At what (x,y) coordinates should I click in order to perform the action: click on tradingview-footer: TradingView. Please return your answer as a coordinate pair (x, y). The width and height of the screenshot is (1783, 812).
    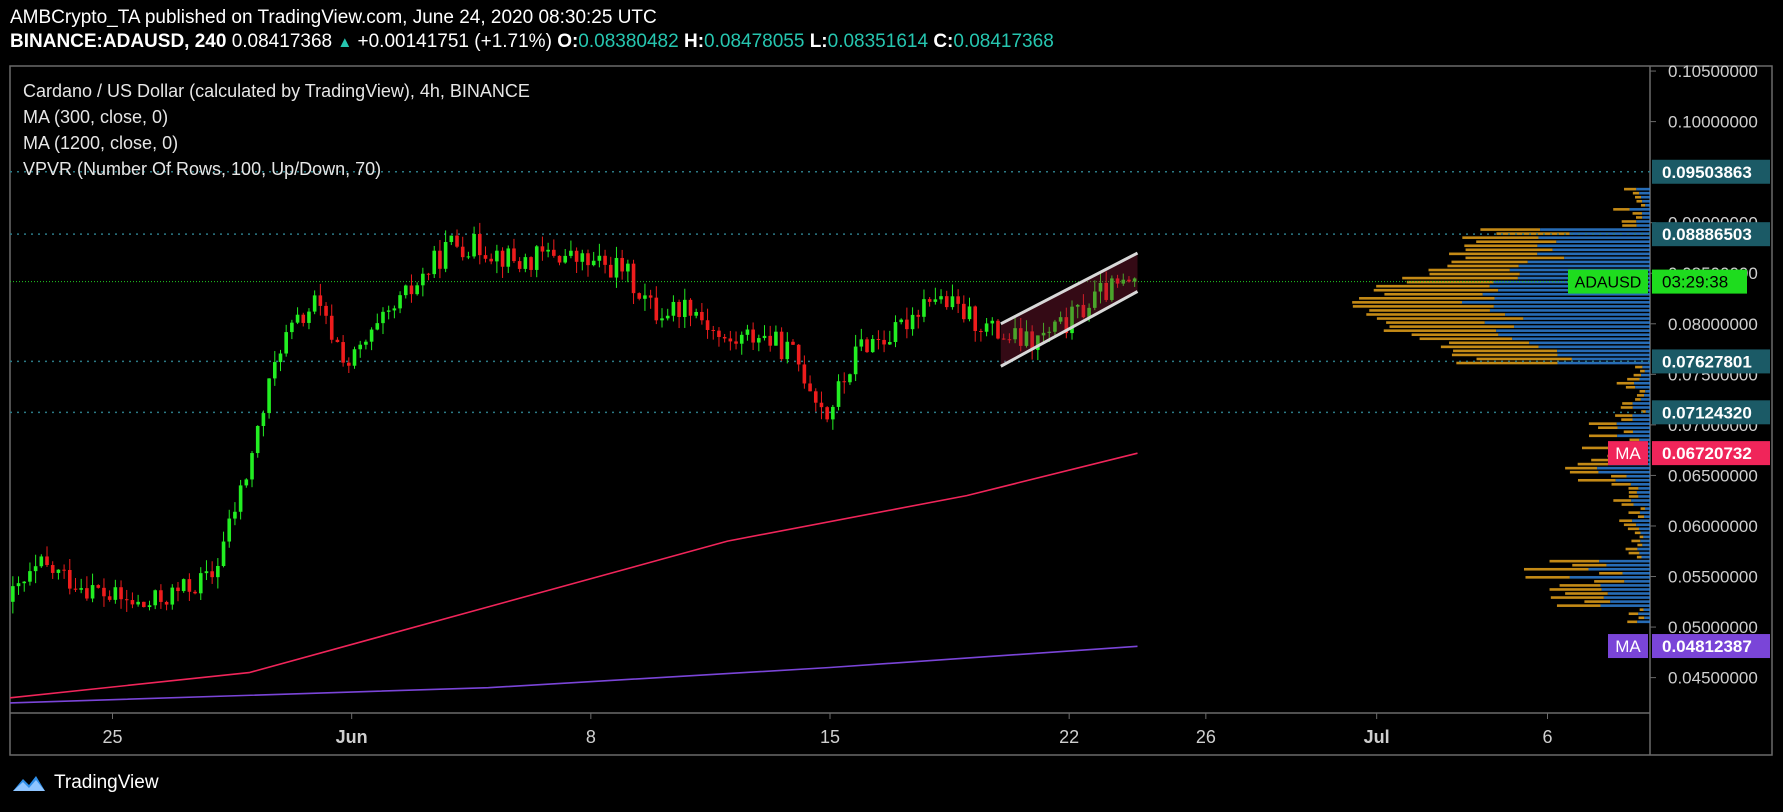
    Looking at the image, I should click on (85, 783).